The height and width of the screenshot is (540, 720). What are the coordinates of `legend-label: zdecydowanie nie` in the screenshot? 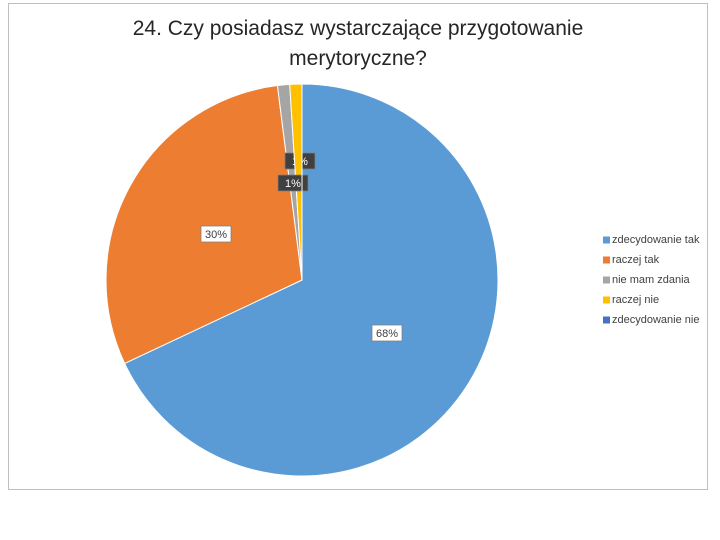 It's located at (655, 320).